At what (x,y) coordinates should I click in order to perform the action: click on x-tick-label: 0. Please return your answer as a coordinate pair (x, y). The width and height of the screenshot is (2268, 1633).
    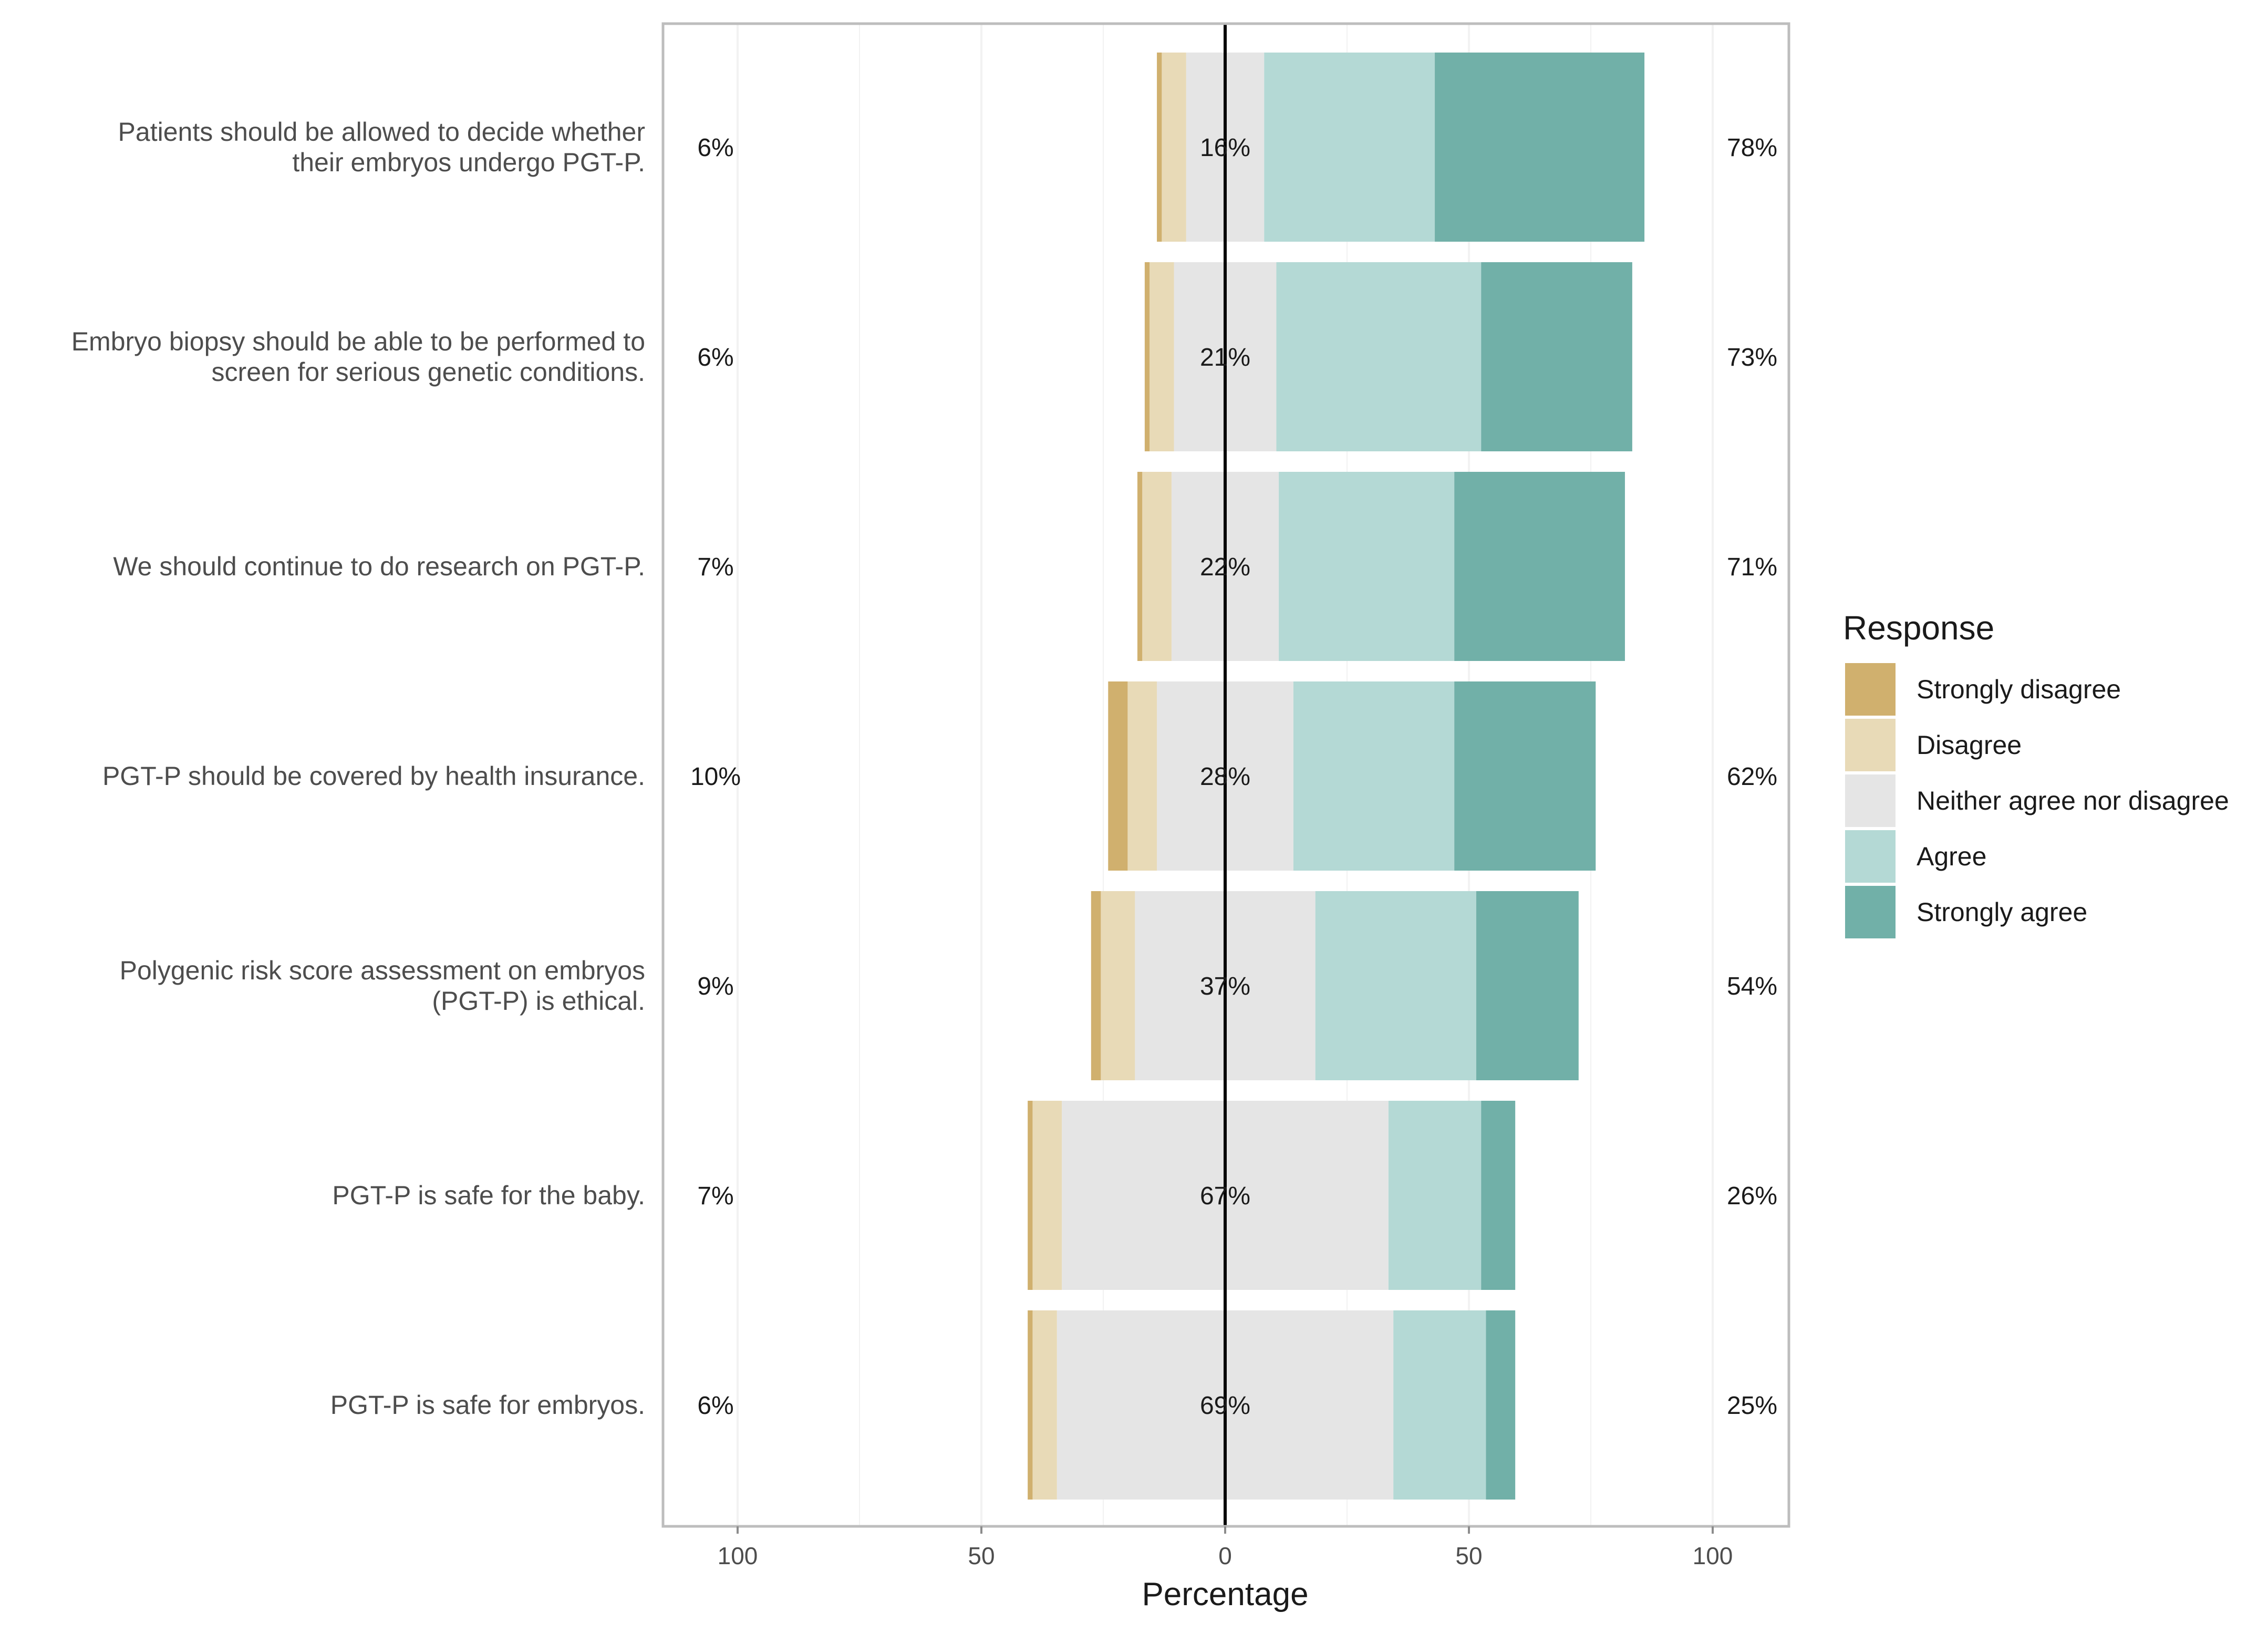
    Looking at the image, I should click on (1225, 1556).